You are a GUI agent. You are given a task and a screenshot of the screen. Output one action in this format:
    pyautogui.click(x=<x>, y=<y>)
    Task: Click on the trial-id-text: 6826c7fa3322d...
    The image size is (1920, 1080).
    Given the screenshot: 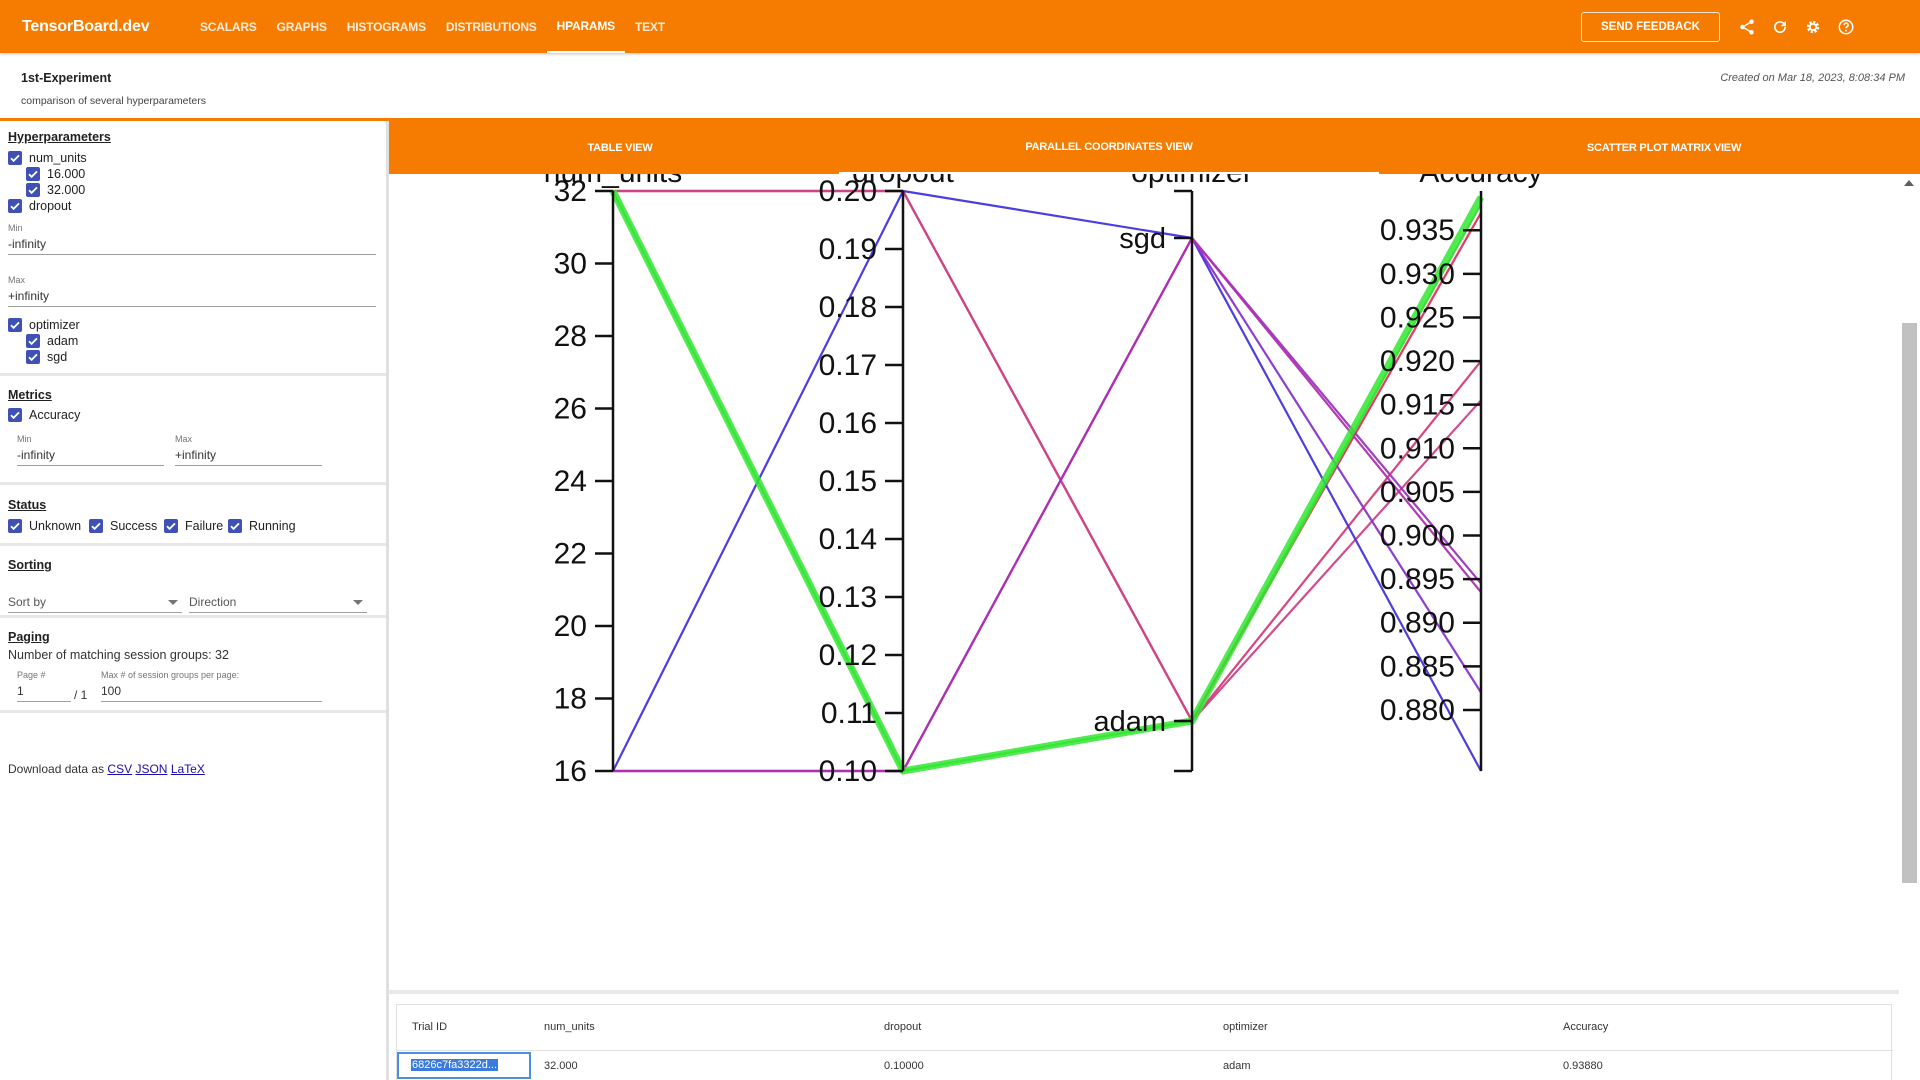 What is the action you would take?
    pyautogui.click(x=455, y=1065)
    